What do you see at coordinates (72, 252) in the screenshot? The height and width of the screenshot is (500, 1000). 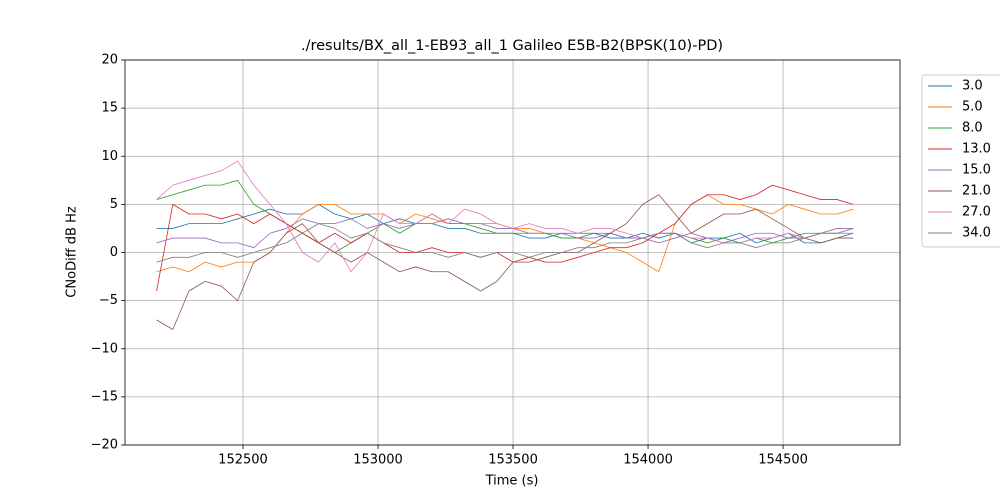 I see `y-axis-label: CNoDiff dB Hz` at bounding box center [72, 252].